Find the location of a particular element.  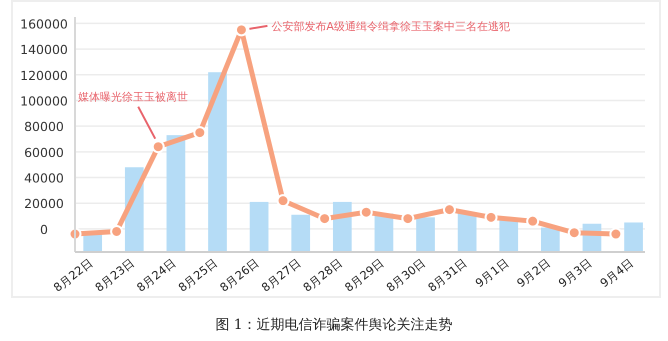

y-tick-label: 60000 is located at coordinates (44, 152).